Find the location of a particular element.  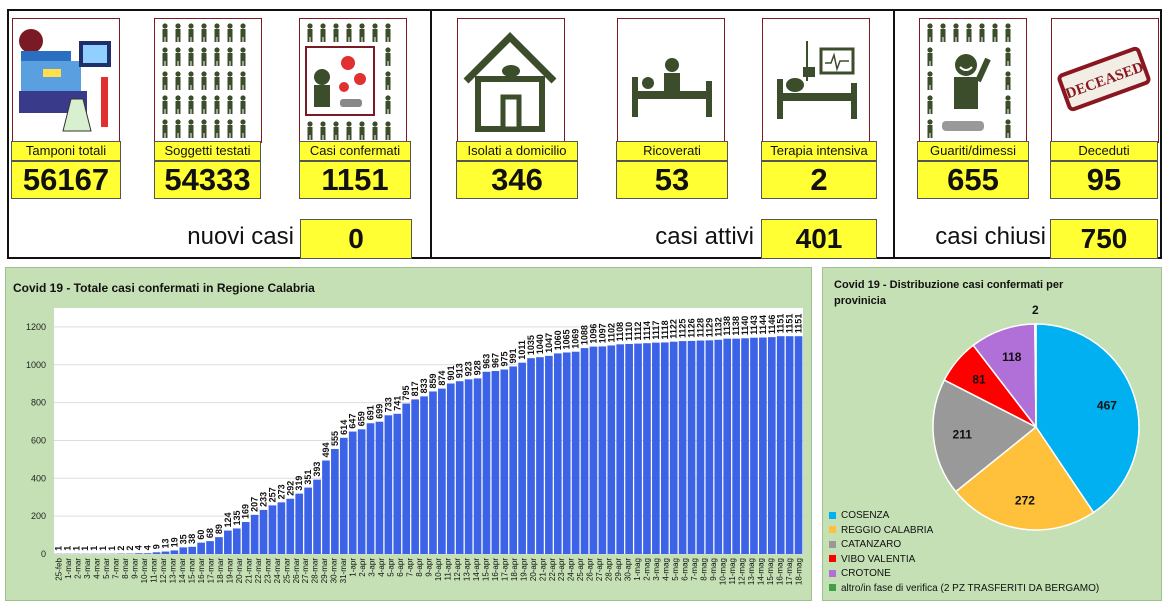

home-isolation-icon is located at coordinates (511, 80).